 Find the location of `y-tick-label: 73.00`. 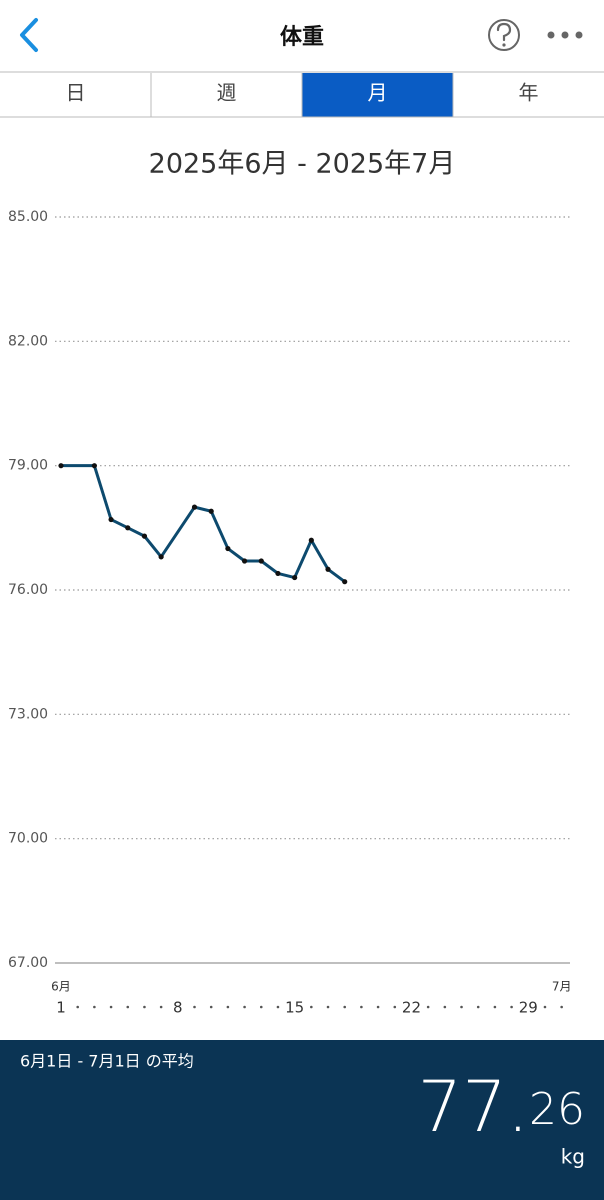

y-tick-label: 73.00 is located at coordinates (28, 714).